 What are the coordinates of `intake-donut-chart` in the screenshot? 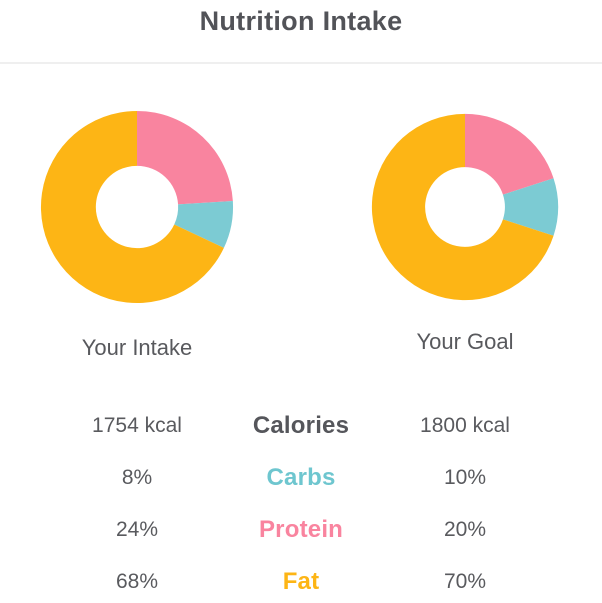 It's located at (137, 207).